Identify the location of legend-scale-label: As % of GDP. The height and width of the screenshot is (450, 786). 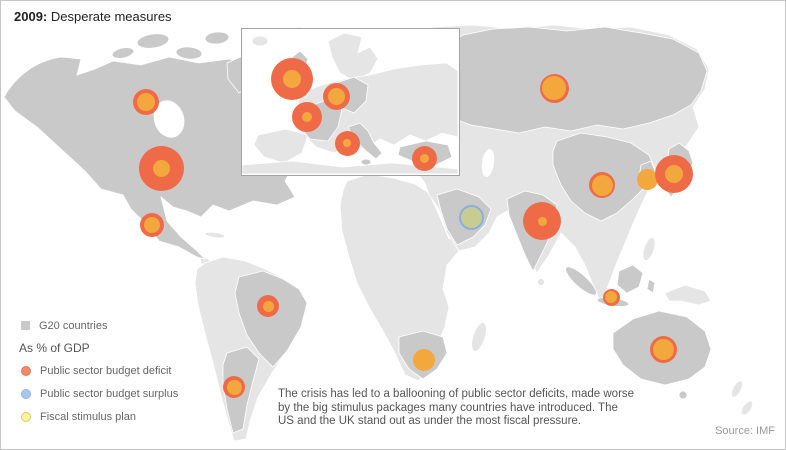
(54, 348).